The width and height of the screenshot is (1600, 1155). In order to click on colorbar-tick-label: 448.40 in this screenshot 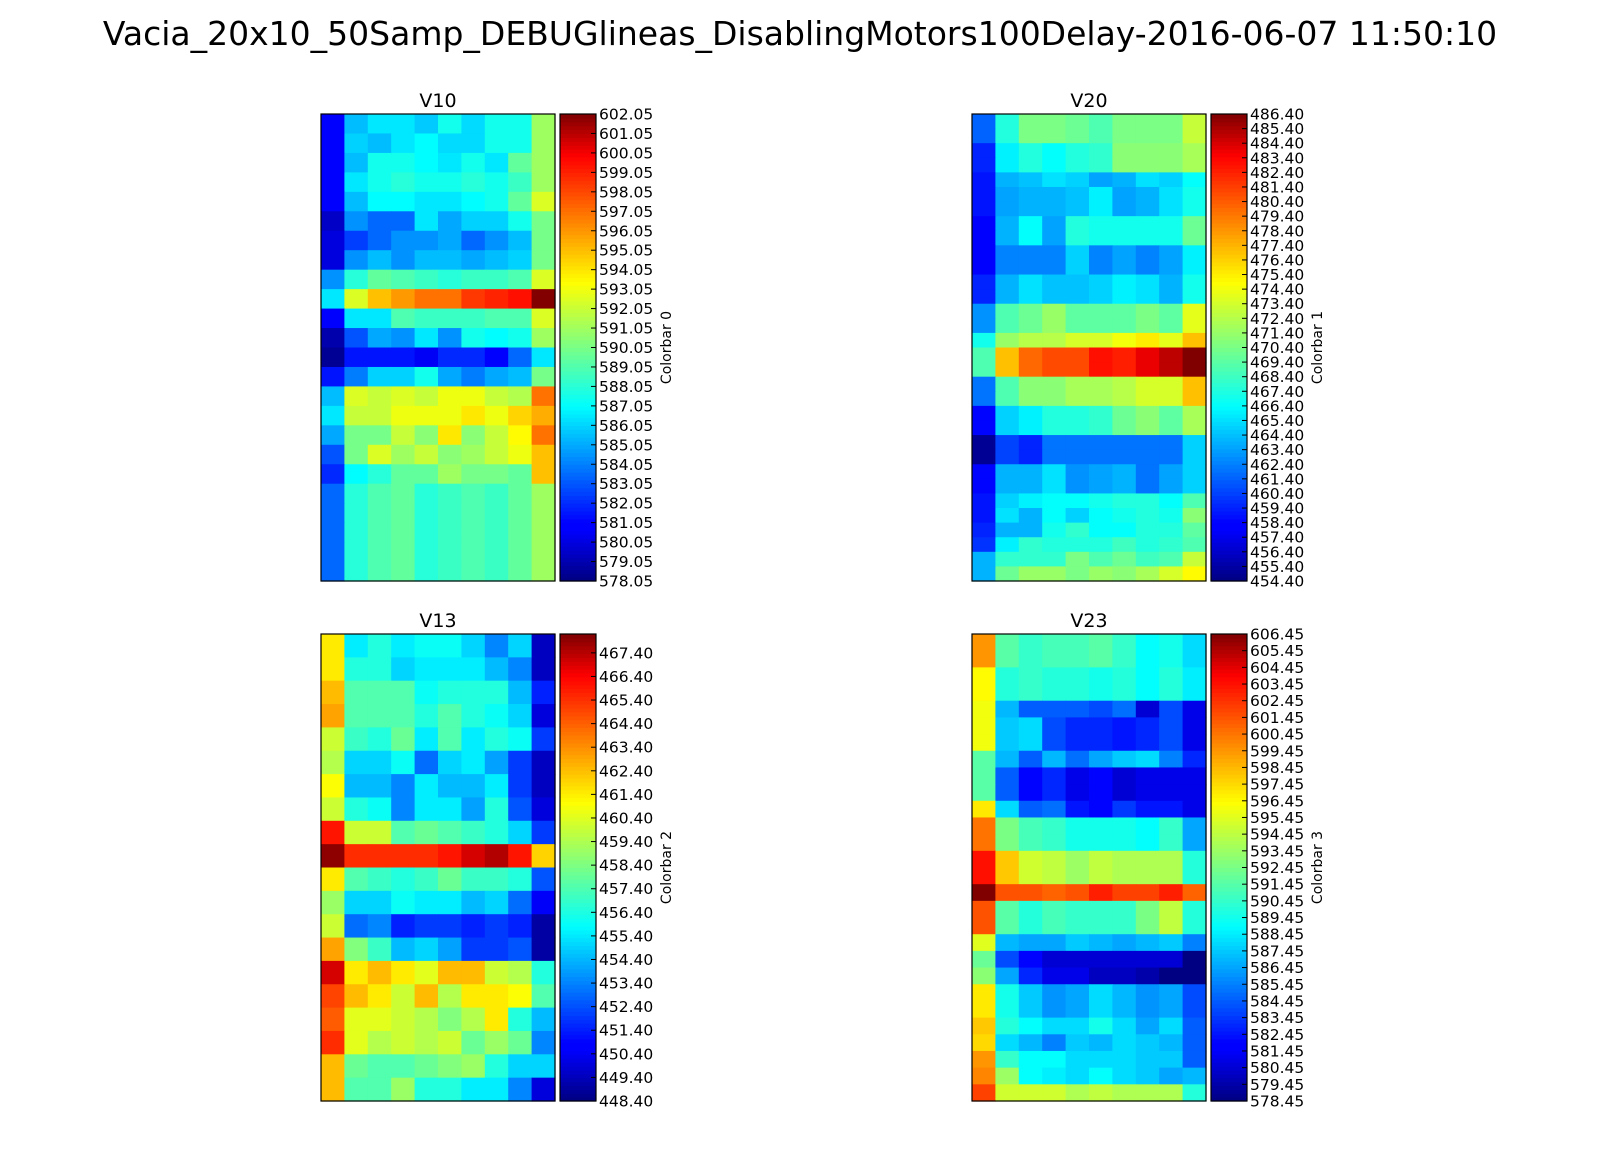, I will do `click(626, 1102)`.